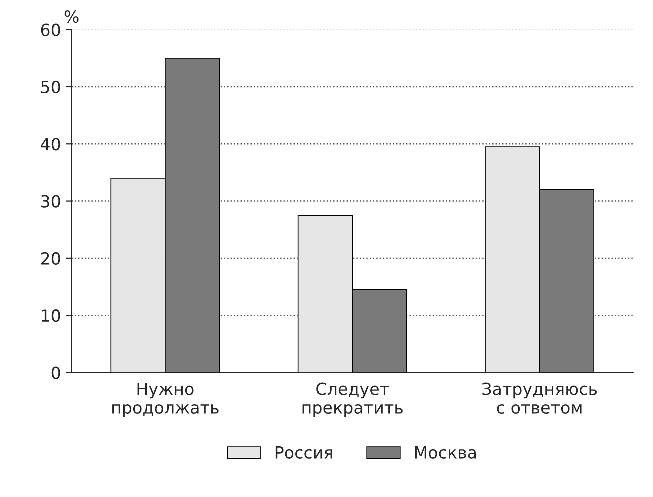 The height and width of the screenshot is (497, 653). What do you see at coordinates (51, 316) in the screenshot?
I see `y-tick-label: 10` at bounding box center [51, 316].